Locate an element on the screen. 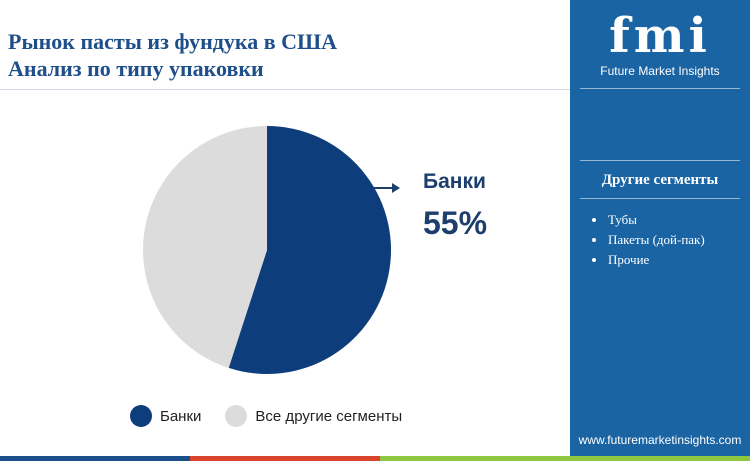 Image resolution: width=750 pixels, height=461 pixels. legend-label-other: Все другие сегменты is located at coordinates (329, 416).